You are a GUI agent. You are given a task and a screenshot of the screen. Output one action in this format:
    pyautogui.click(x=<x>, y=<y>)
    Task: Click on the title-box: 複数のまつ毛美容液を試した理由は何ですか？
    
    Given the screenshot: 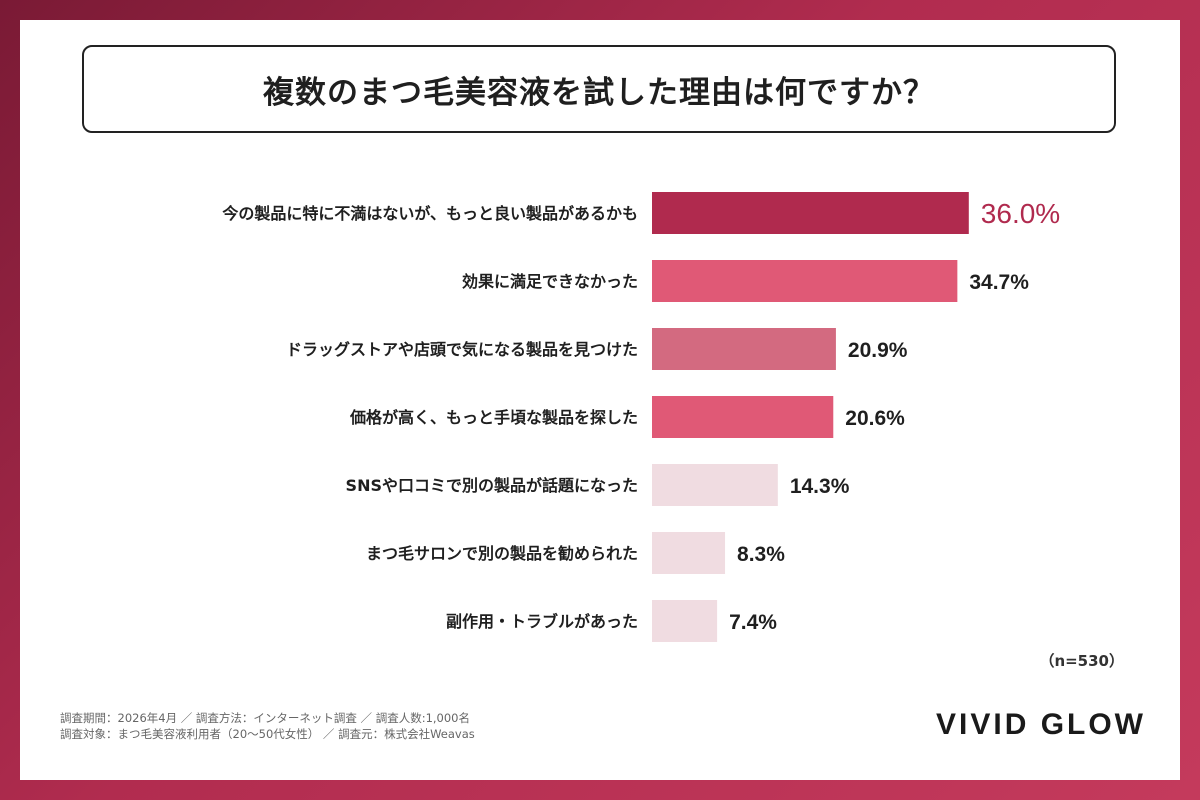 What is the action you would take?
    pyautogui.click(x=599, y=89)
    